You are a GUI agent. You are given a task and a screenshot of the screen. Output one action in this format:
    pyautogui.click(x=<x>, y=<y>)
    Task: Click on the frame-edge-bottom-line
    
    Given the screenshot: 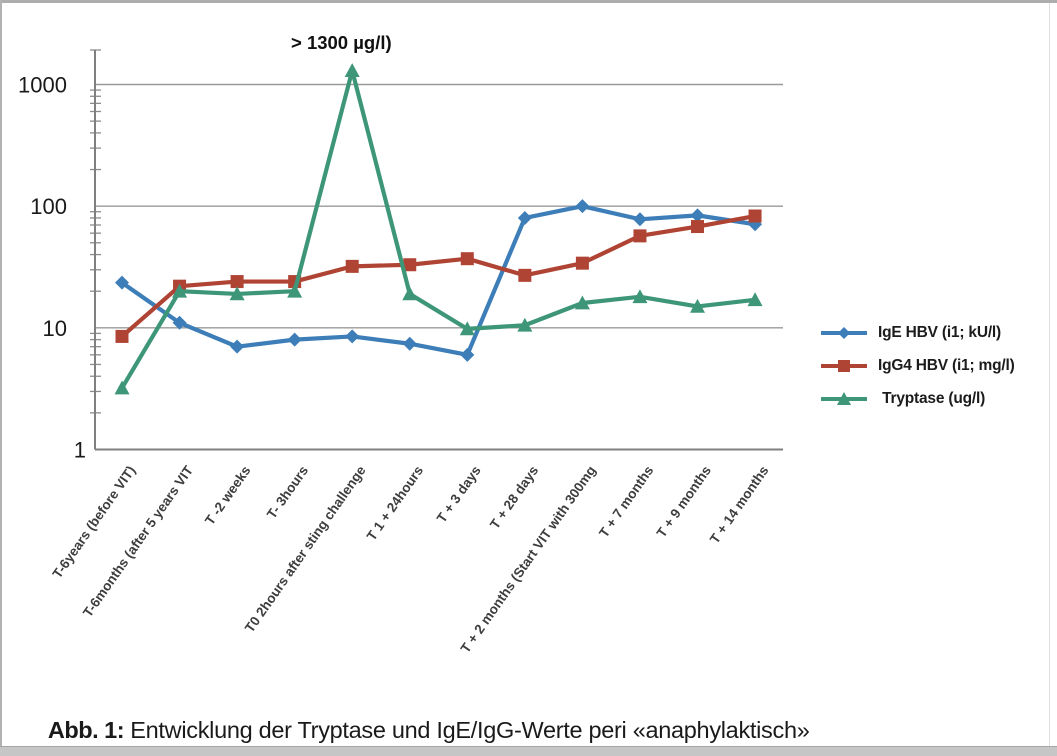 What is the action you would take?
    pyautogui.click(x=528, y=746)
    